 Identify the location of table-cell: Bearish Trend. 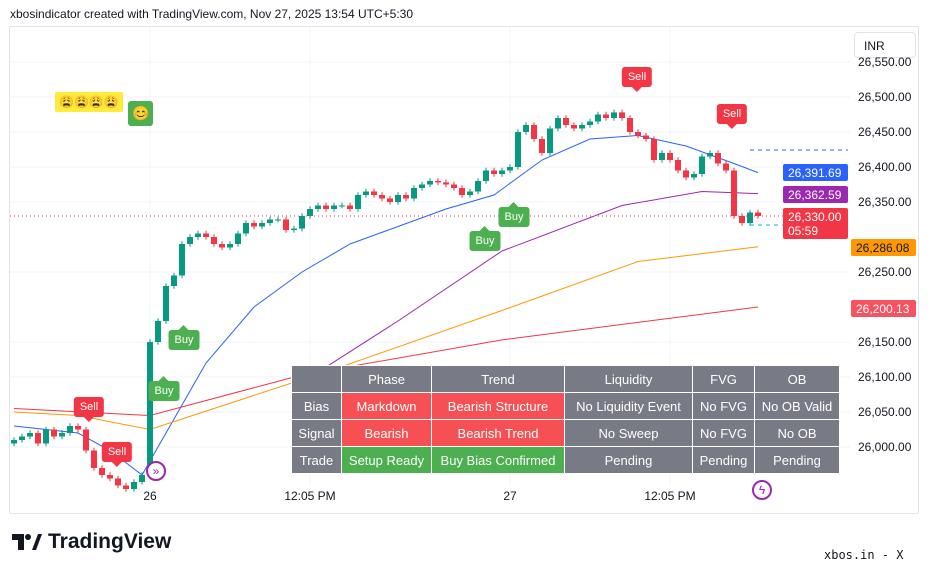
(498, 433).